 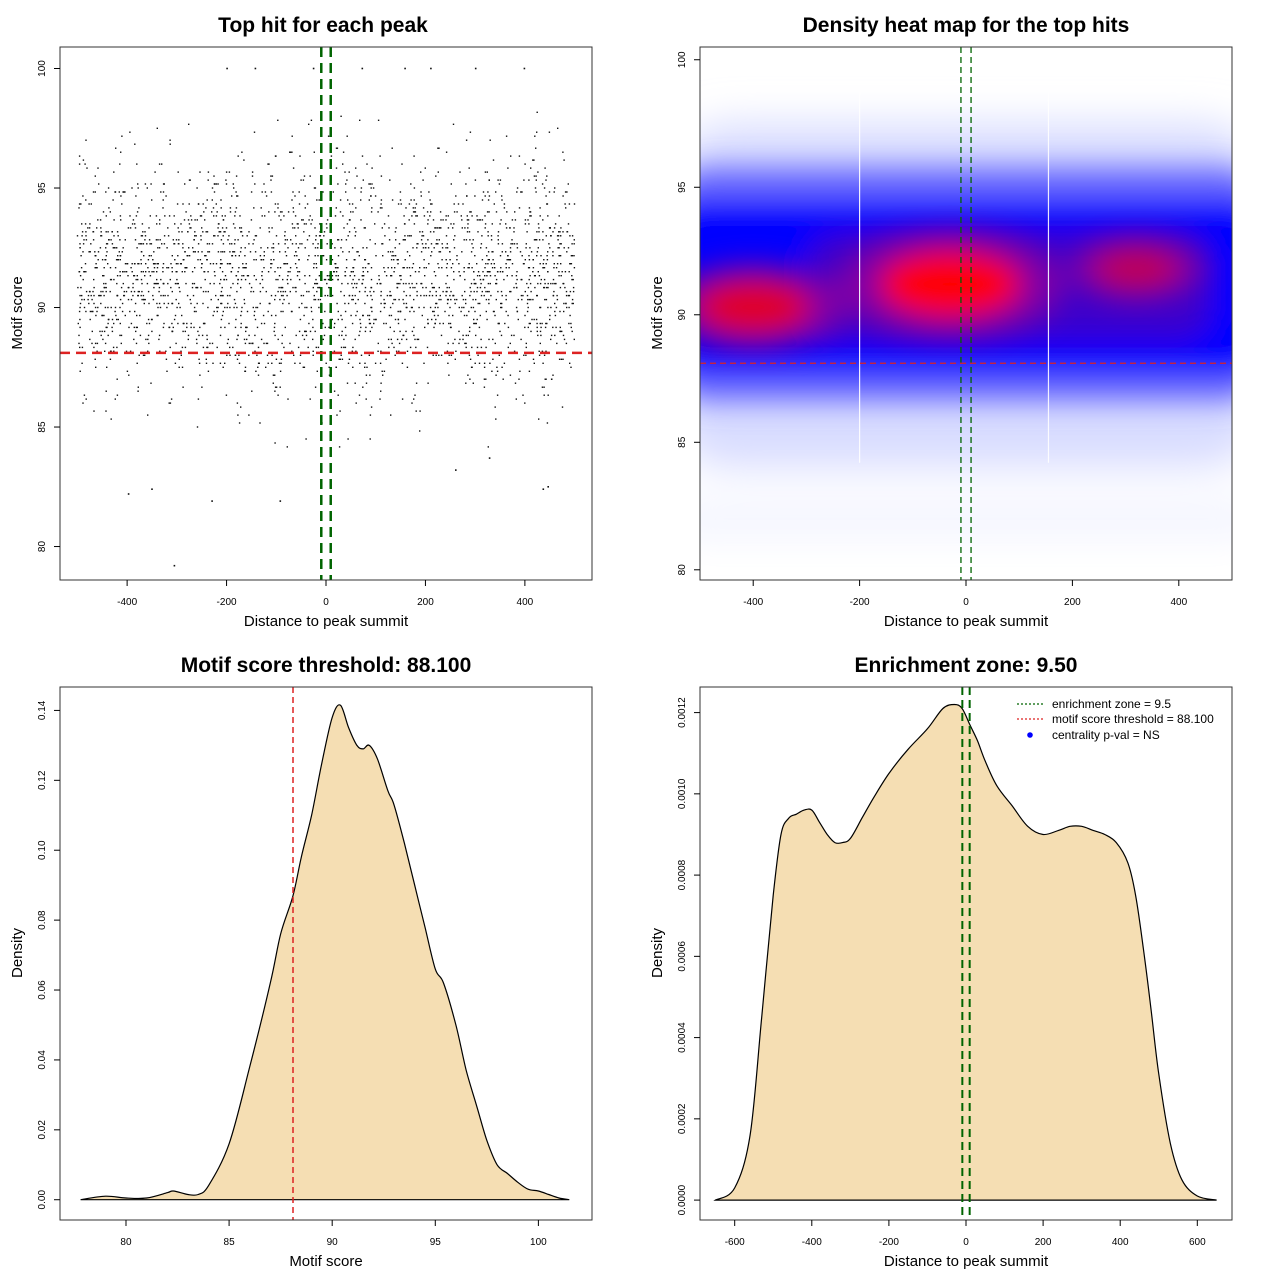 What do you see at coordinates (682, 187) in the screenshot?
I see `heatmap-y-tick-label: 95` at bounding box center [682, 187].